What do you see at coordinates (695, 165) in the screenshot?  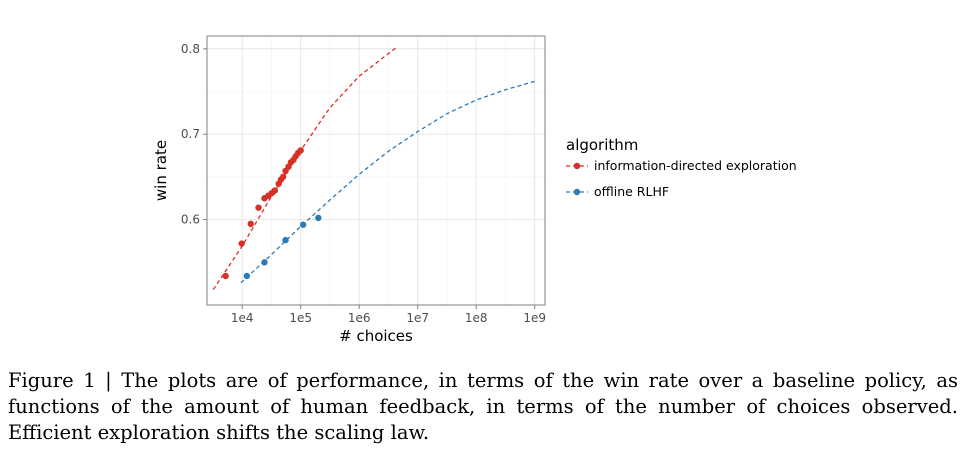 I see `legend-label: information-directed exploration` at bounding box center [695, 165].